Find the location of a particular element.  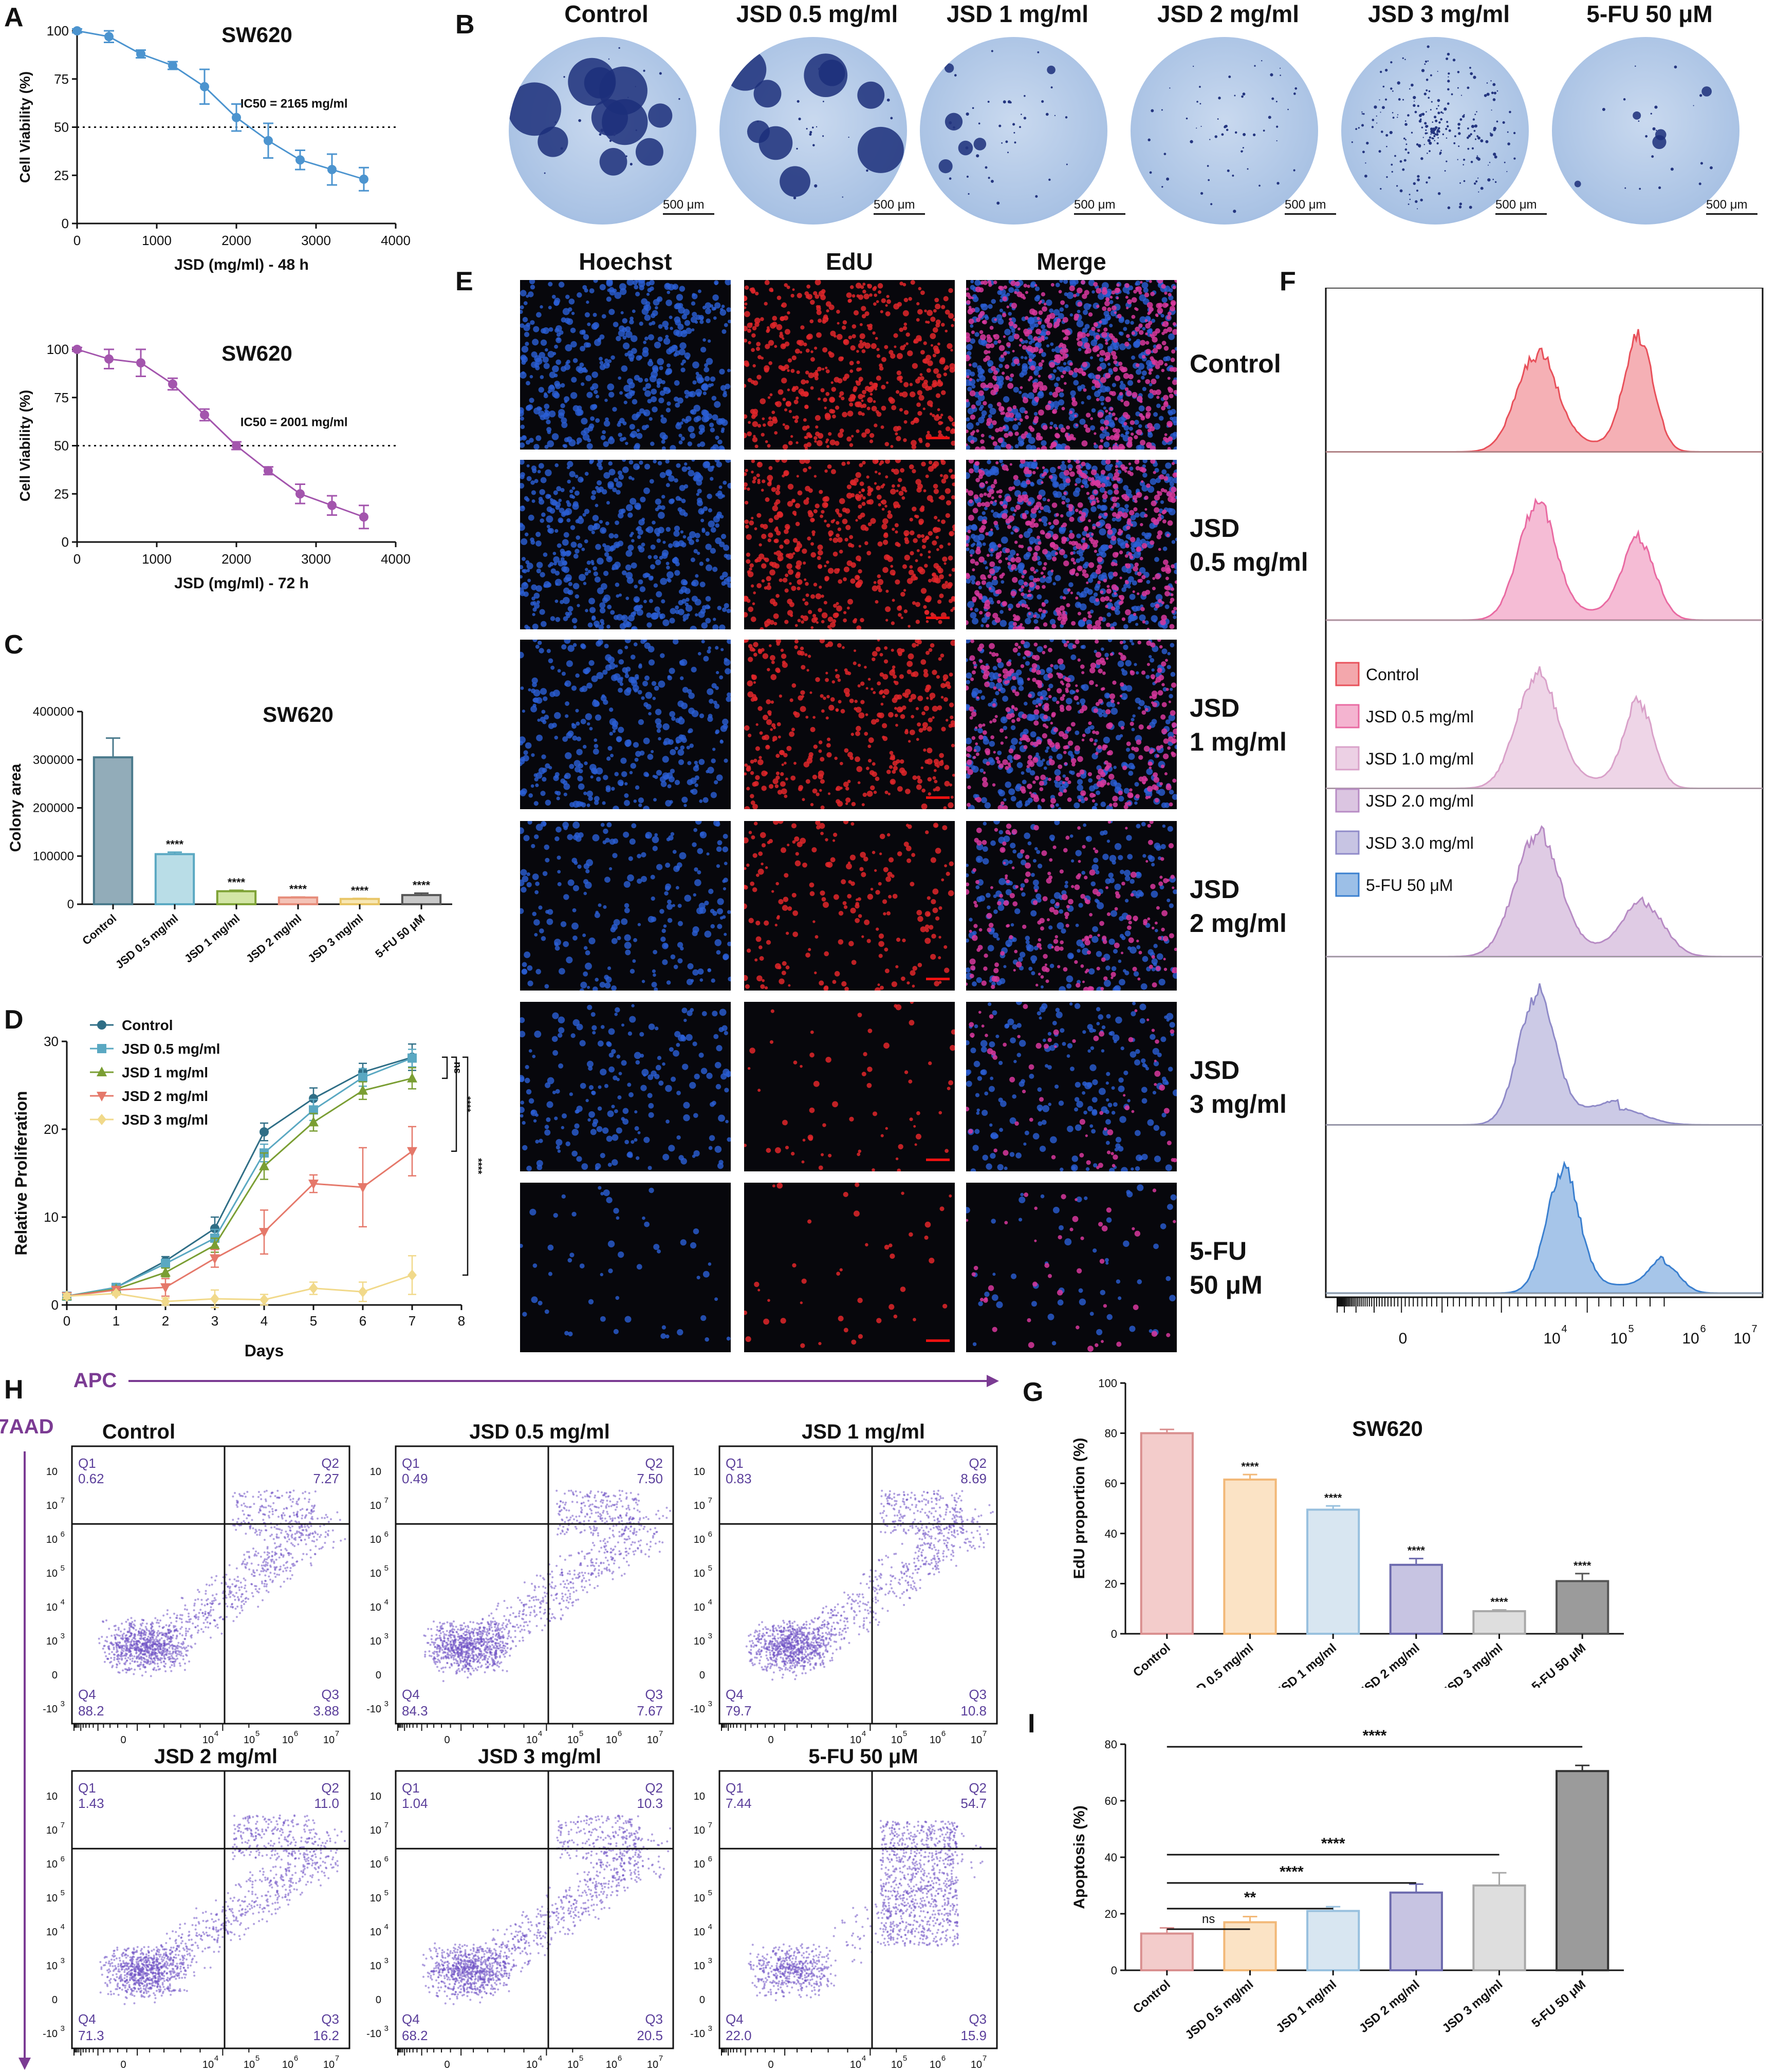

y-tick-label: 20 is located at coordinates (1111, 1914).